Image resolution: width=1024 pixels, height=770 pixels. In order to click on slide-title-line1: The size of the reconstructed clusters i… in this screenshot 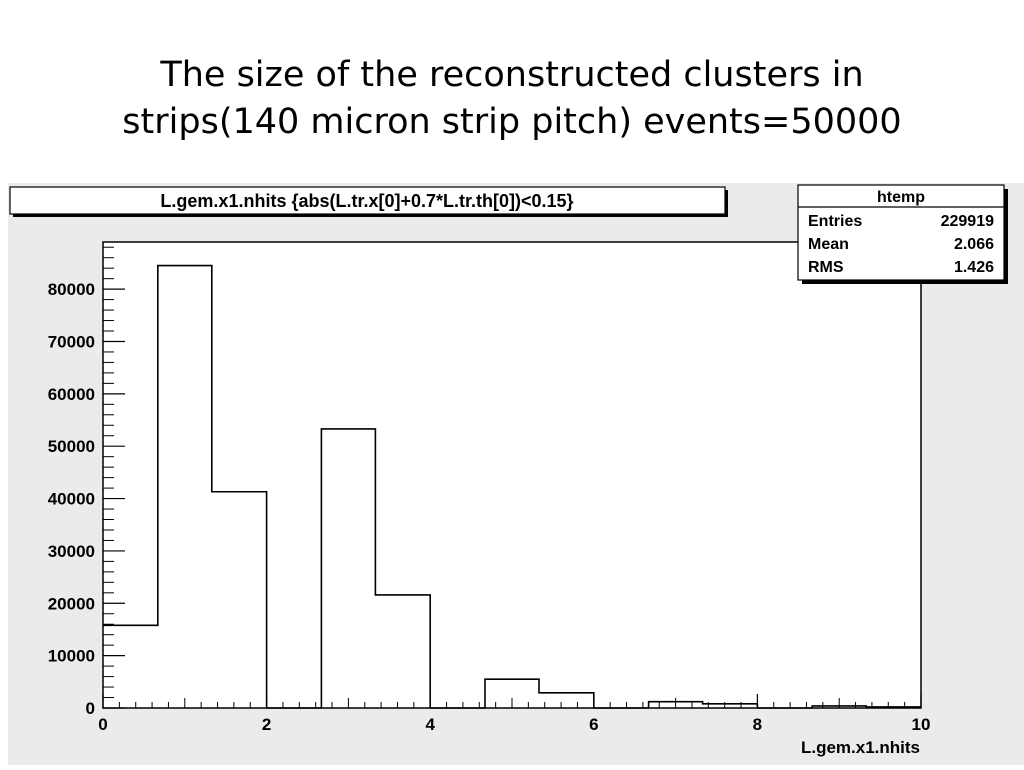, I will do `click(512, 75)`.